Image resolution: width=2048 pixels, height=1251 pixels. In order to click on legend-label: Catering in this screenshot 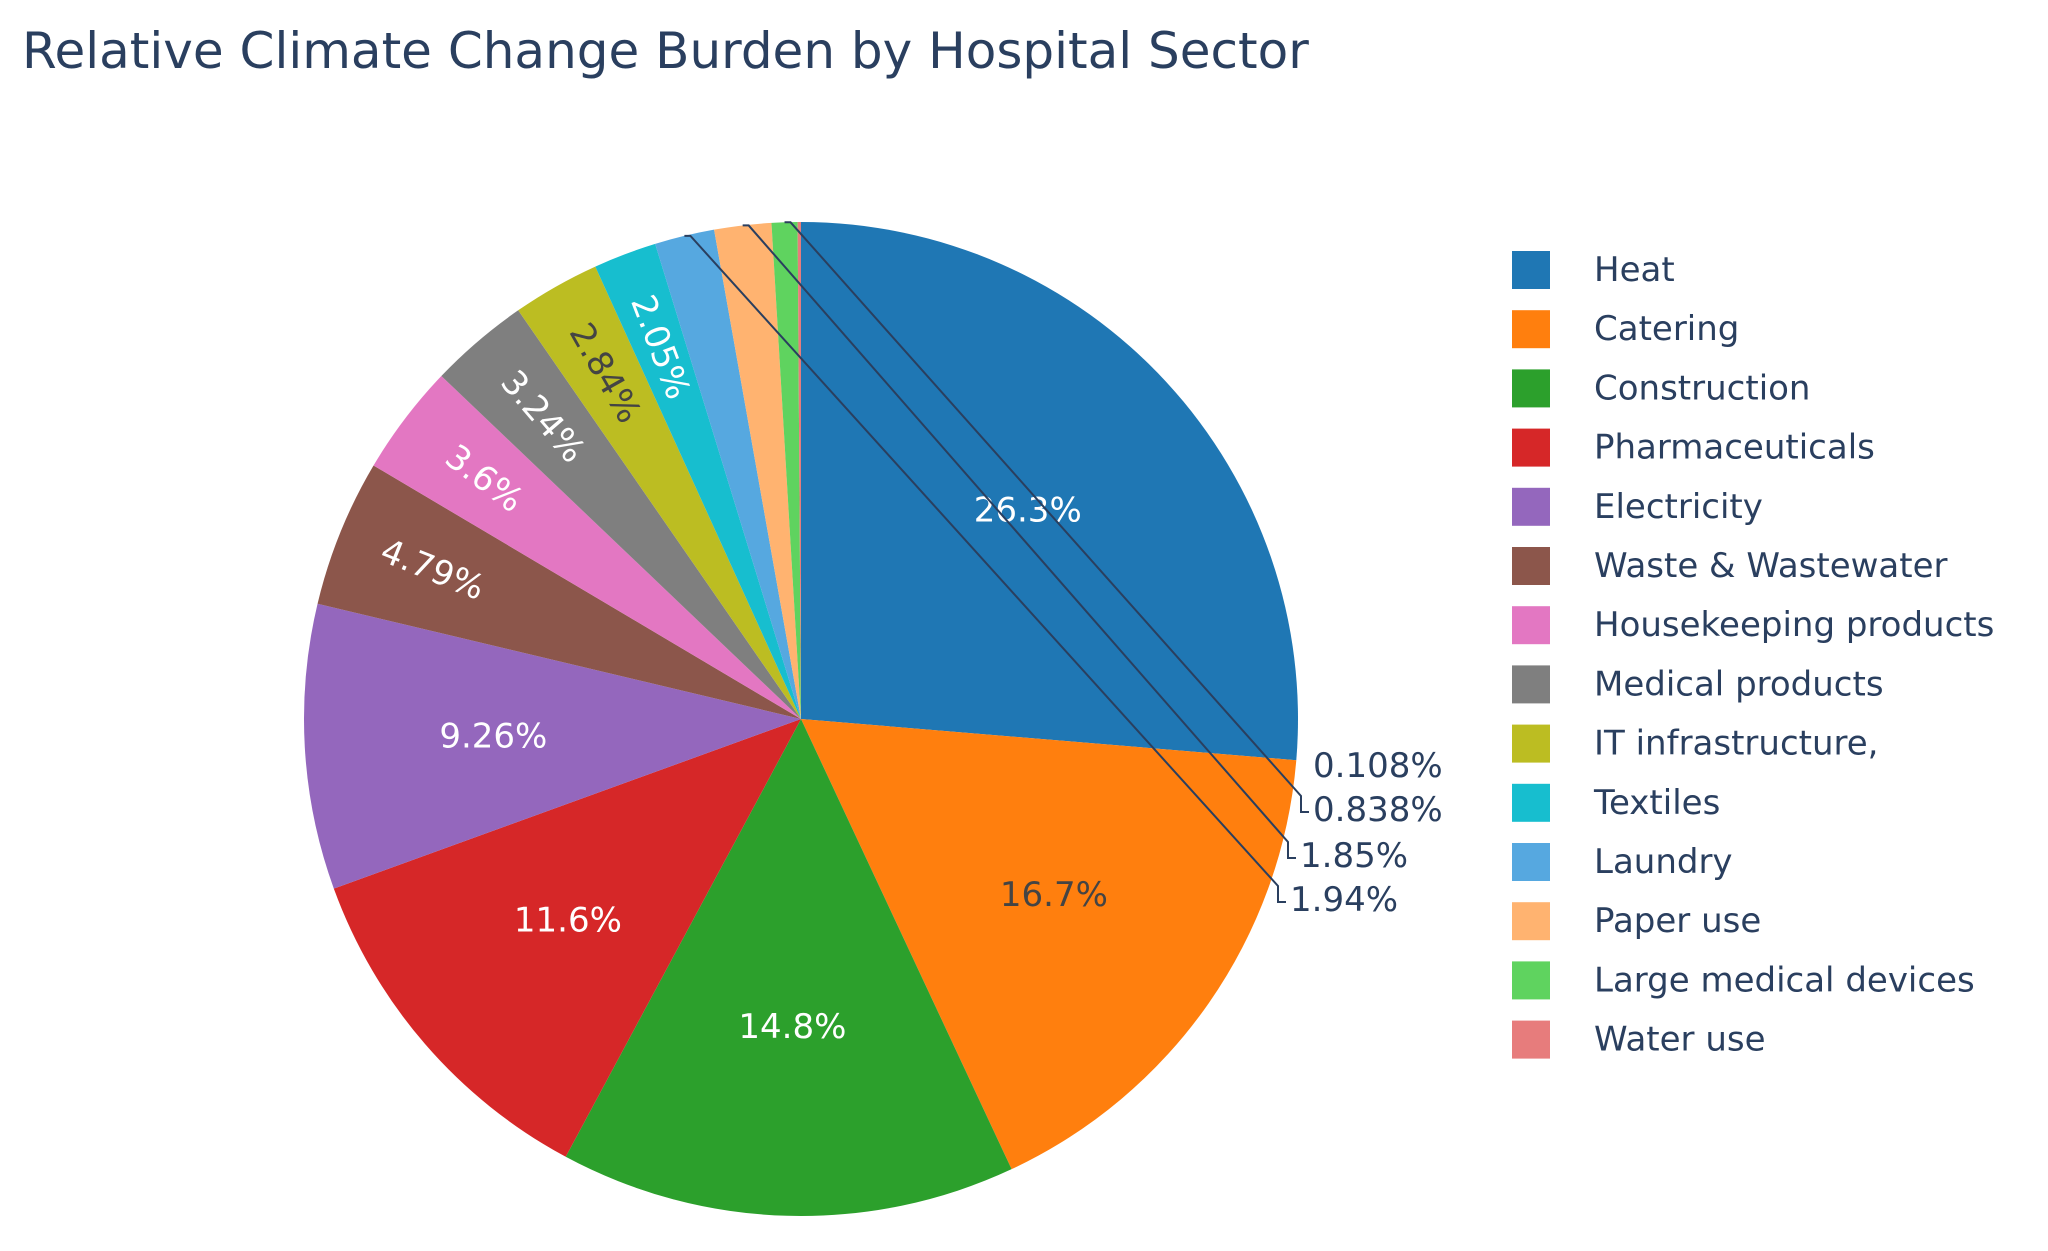, I will do `click(1666, 329)`.